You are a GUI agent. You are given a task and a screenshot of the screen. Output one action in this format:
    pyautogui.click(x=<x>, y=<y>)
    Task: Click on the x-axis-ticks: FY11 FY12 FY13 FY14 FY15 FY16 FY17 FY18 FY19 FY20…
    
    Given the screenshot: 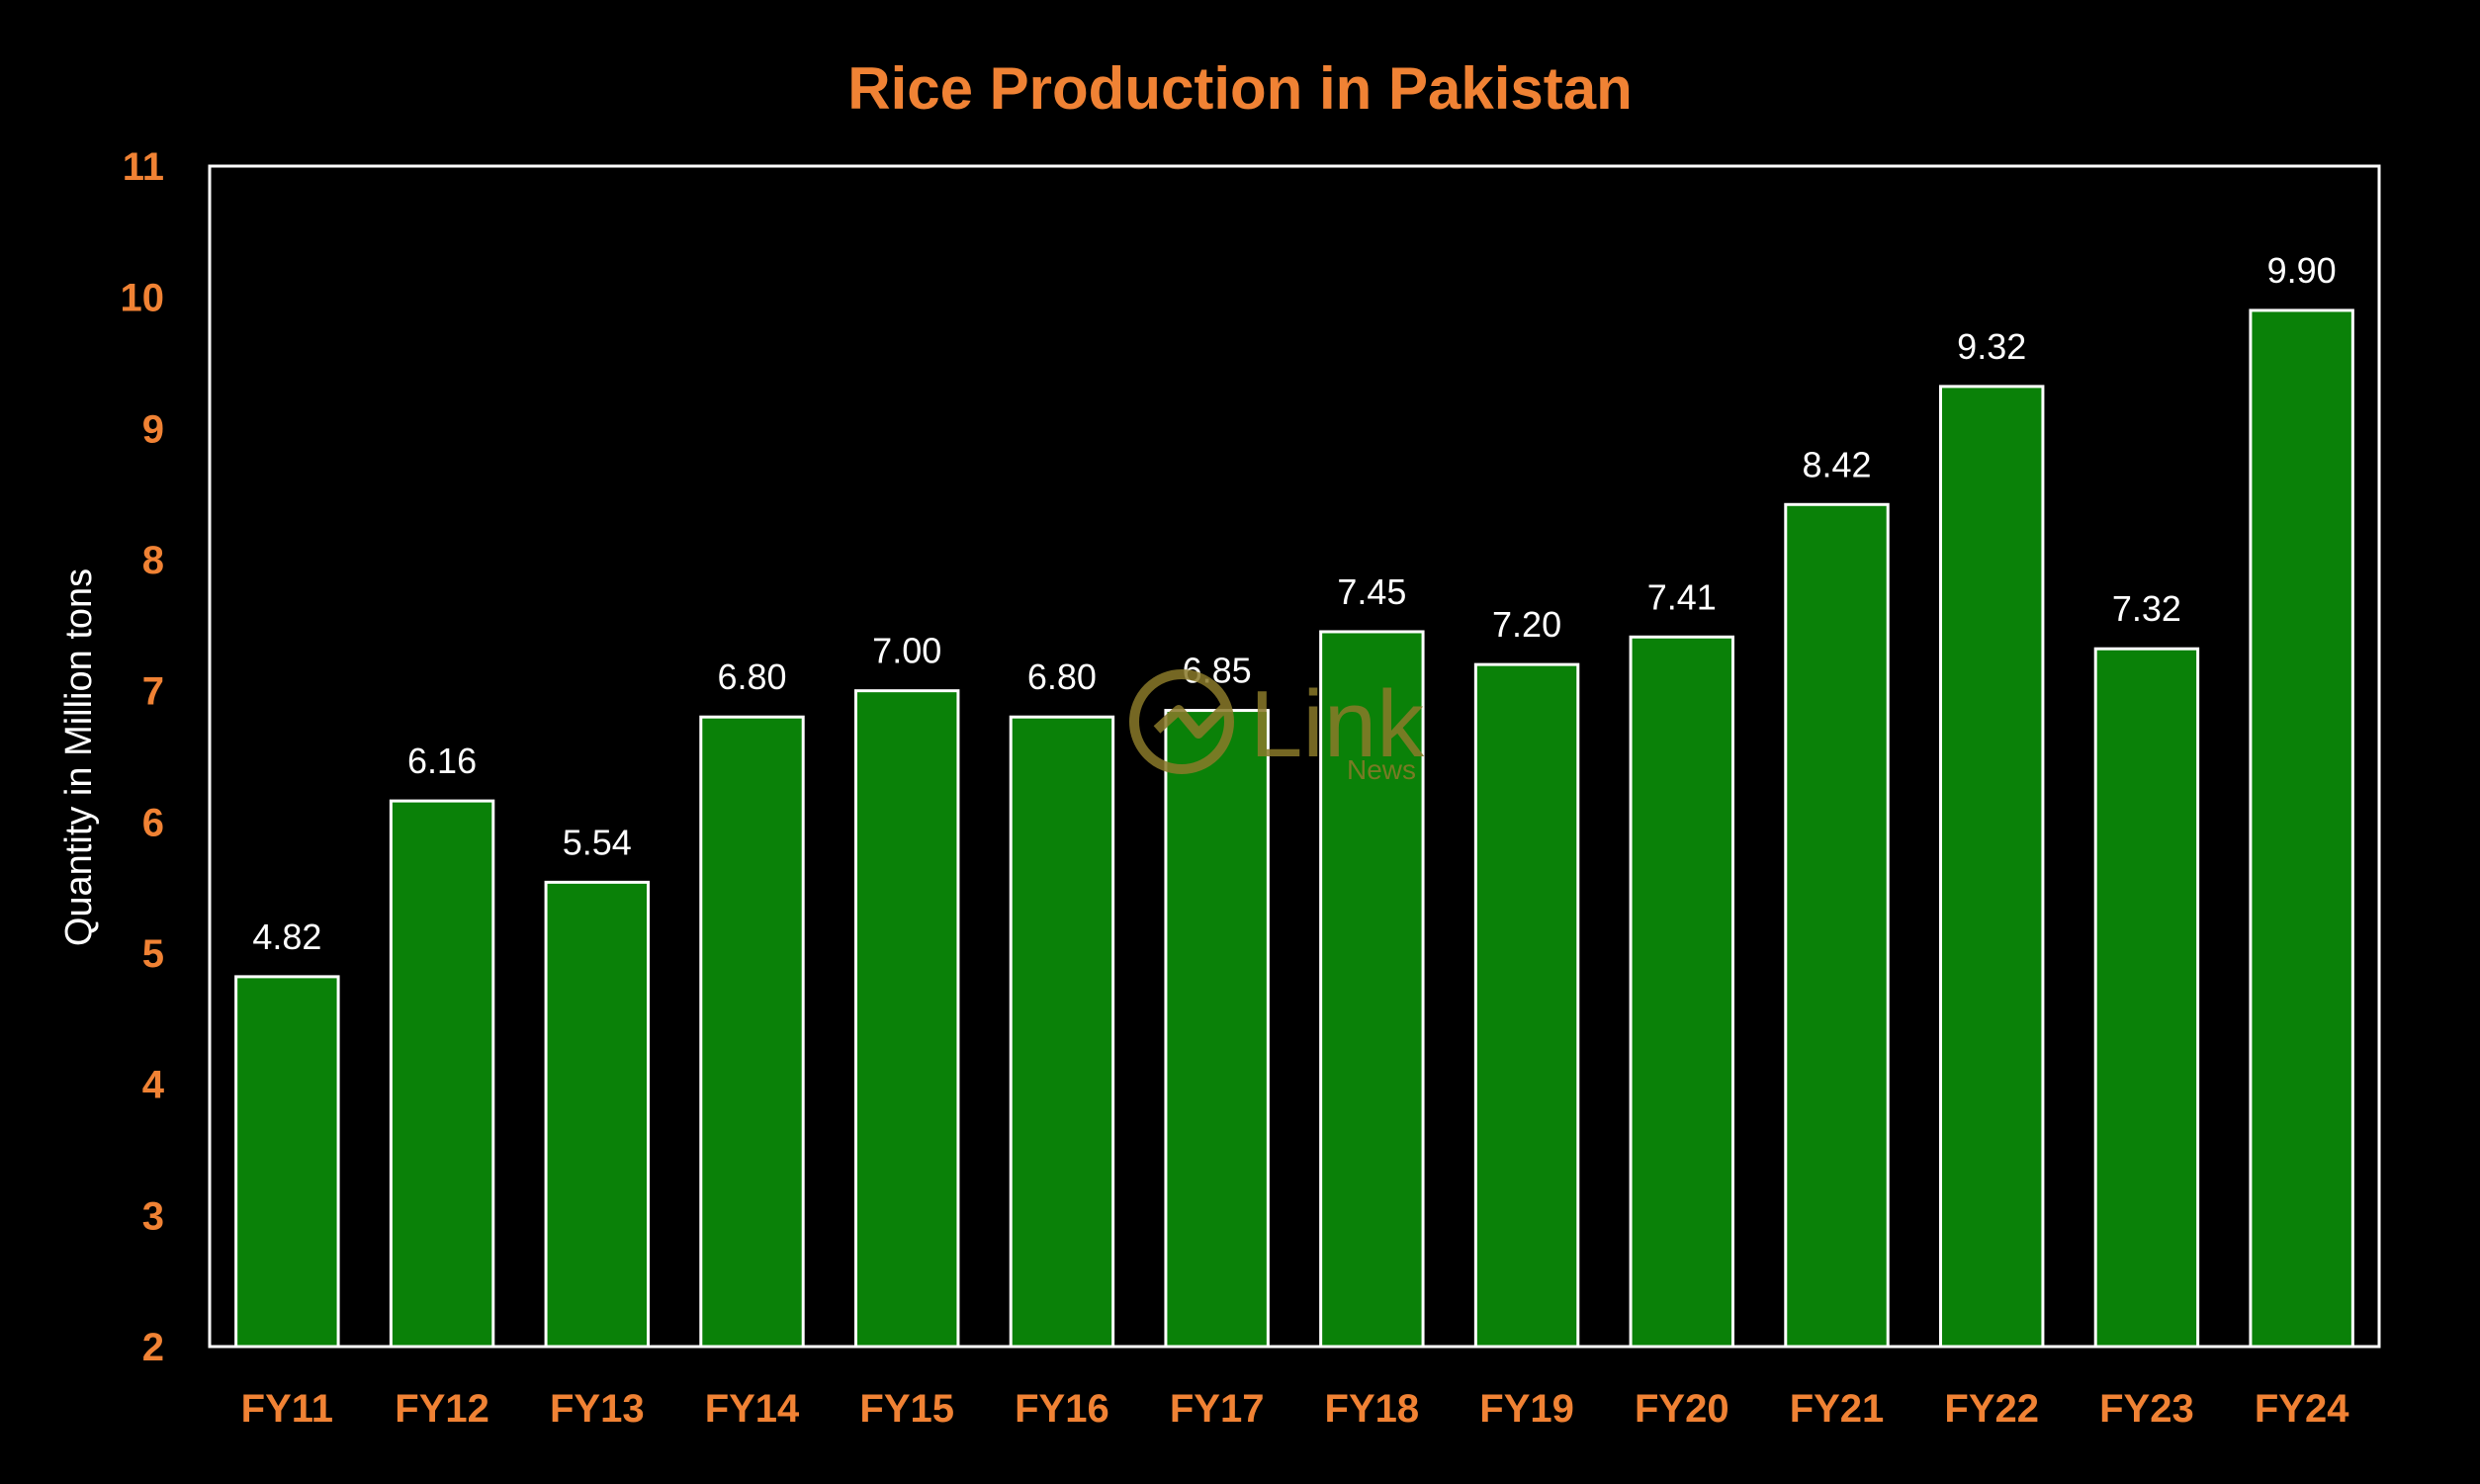 What is the action you would take?
    pyautogui.click(x=1295, y=1409)
    